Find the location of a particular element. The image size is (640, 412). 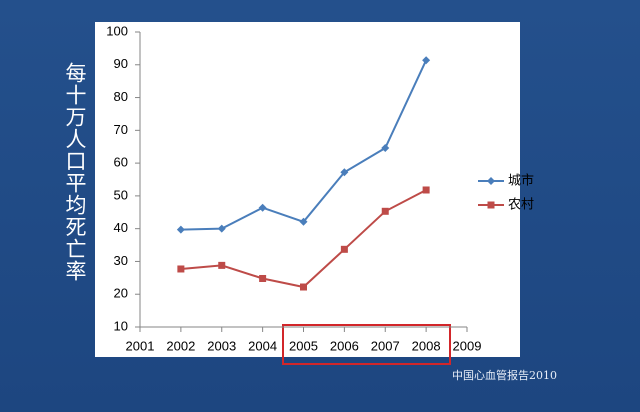

y-tick-label: 100 is located at coordinates (117, 30).